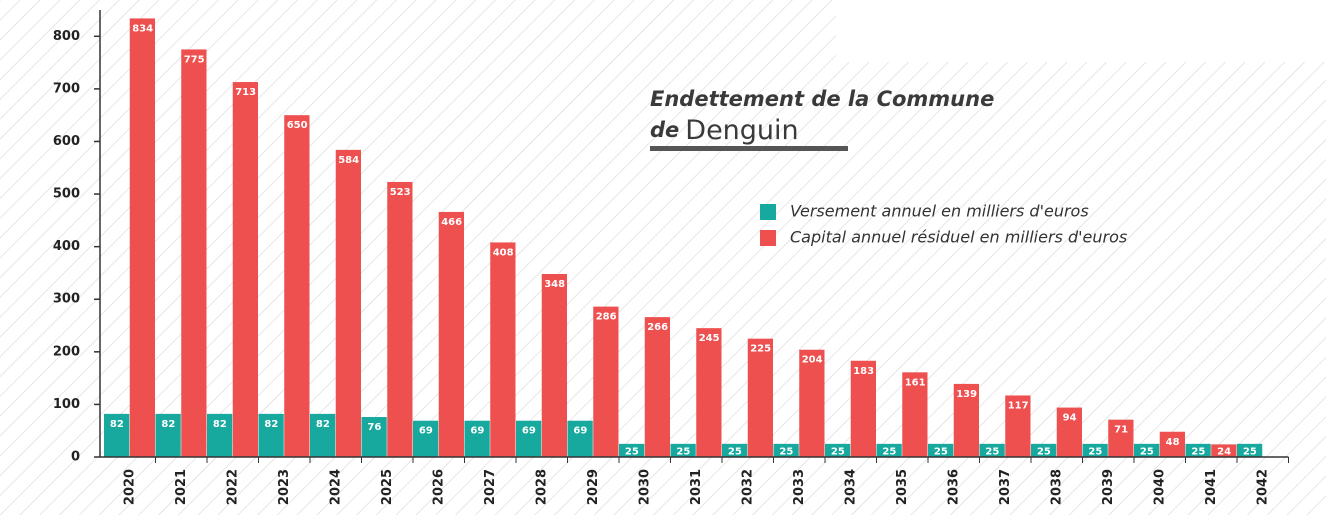 This screenshot has width=1326, height=515. I want to click on value-label: 286, so click(606, 317).